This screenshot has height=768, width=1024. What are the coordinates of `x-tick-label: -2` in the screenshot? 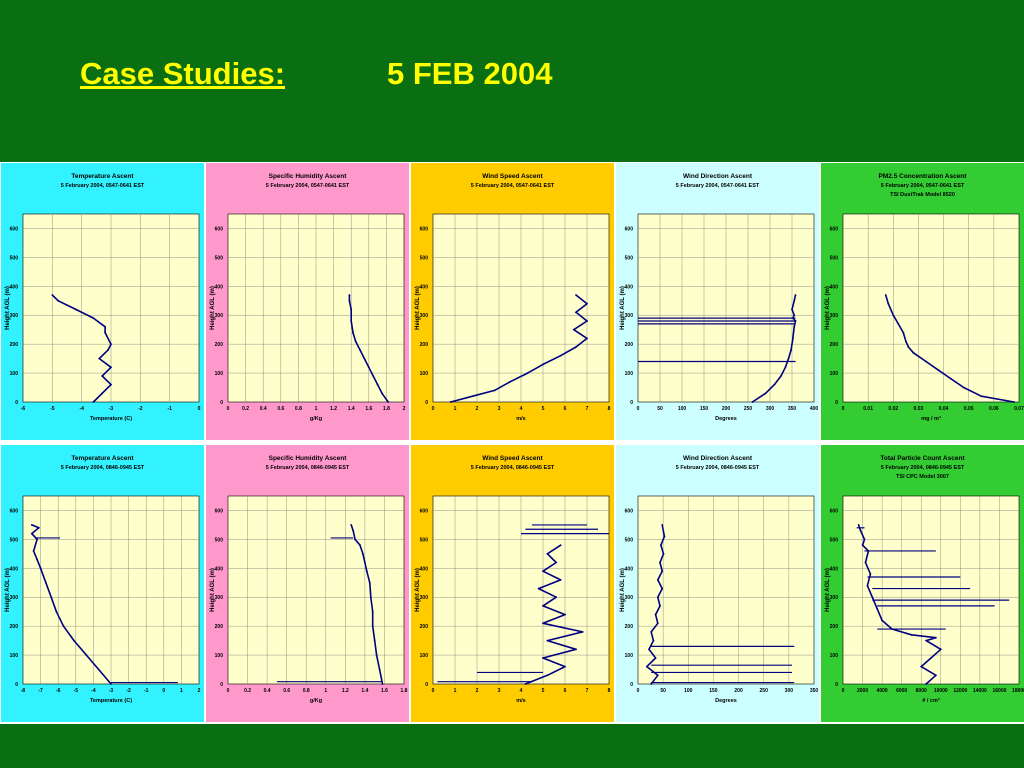 It's located at (128, 691).